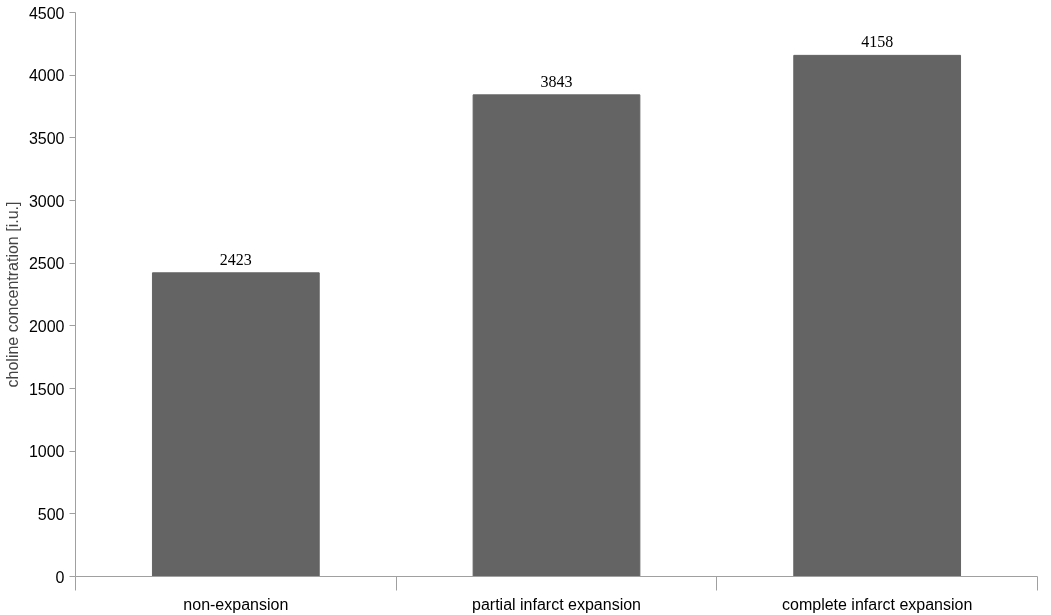 This screenshot has width=1051, height=615. What do you see at coordinates (46, 13) in the screenshot?
I see `y-tick-label: 4500` at bounding box center [46, 13].